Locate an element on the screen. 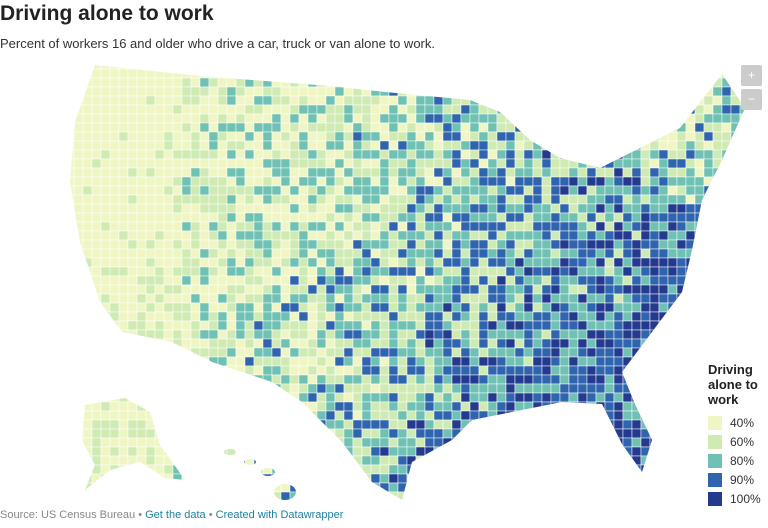 Image resolution: width=768 pixels, height=528 pixels. data-link: Get the data is located at coordinates (175, 515).